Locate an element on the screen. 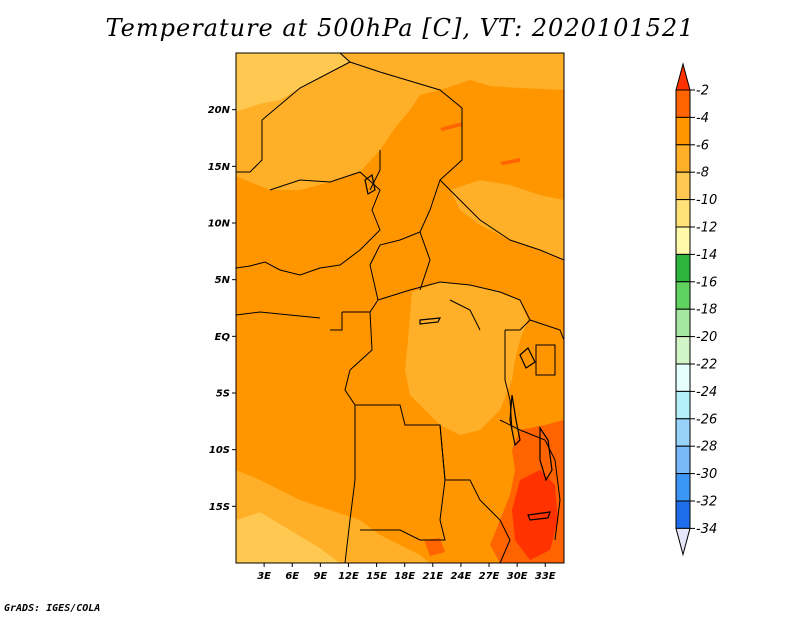 This screenshot has width=800, height=618. x-tick-label: 24E is located at coordinates (461, 576).